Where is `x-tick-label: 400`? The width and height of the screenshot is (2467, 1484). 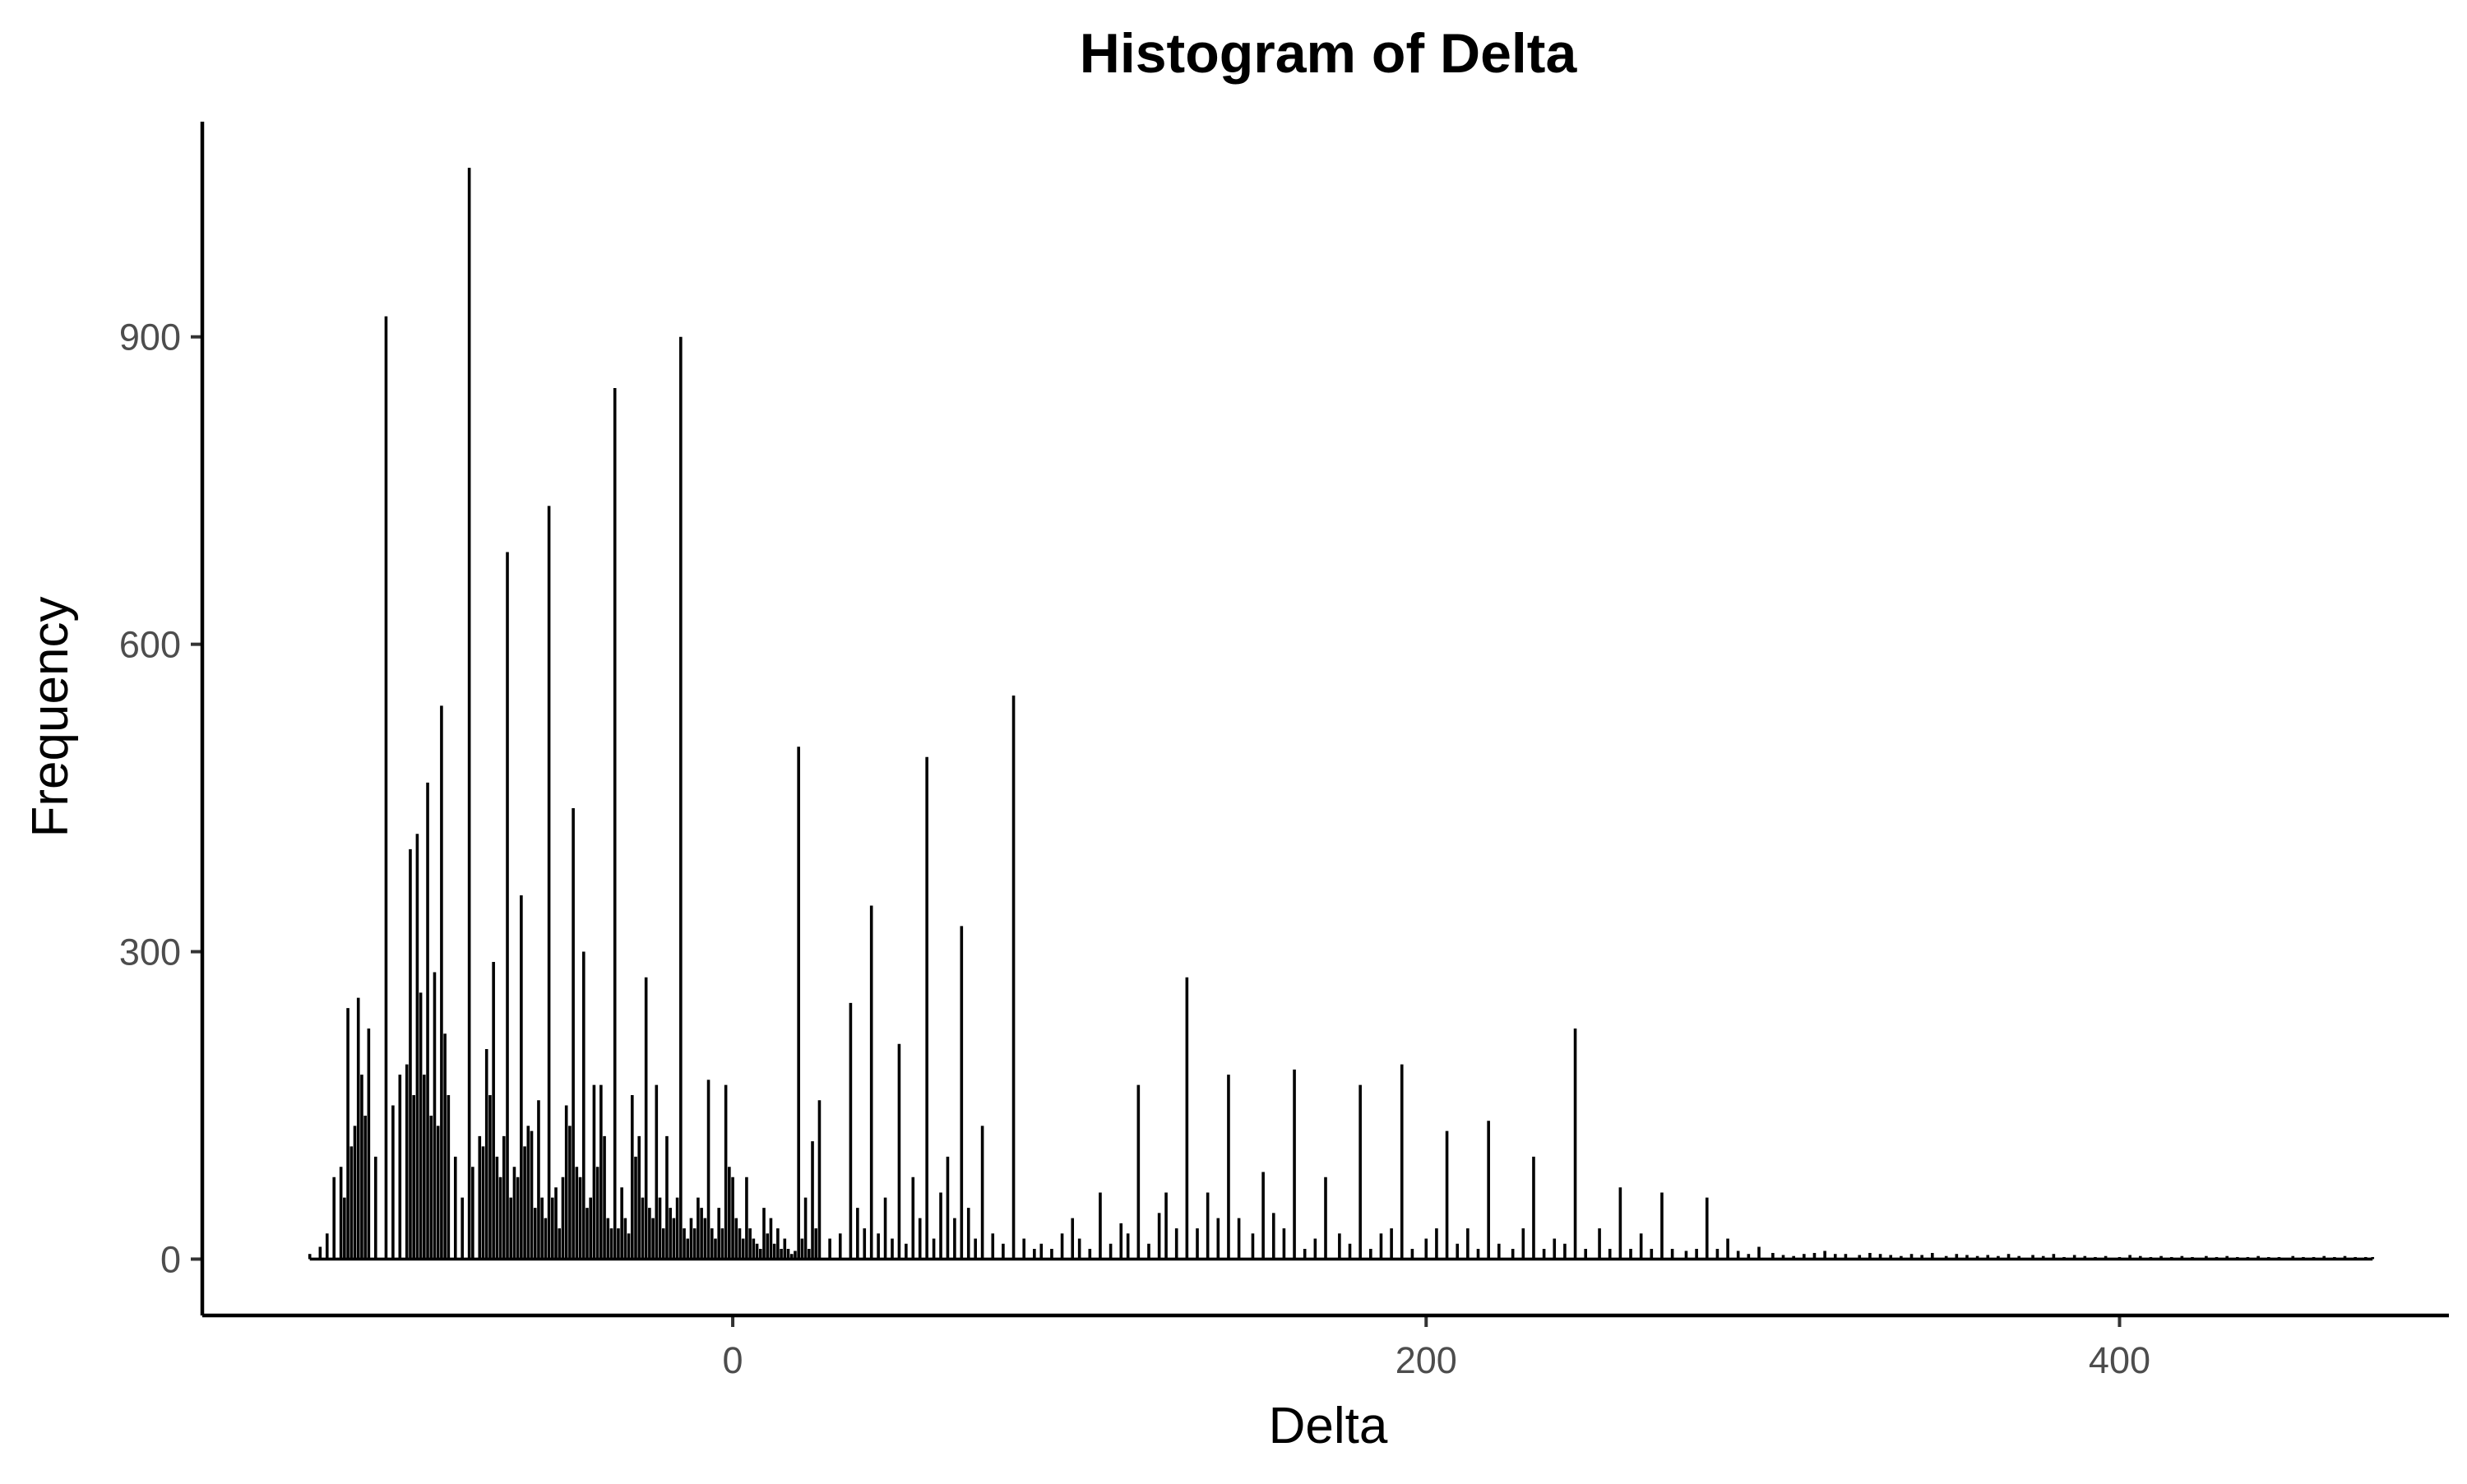 x-tick-label: 400 is located at coordinates (2119, 1360).